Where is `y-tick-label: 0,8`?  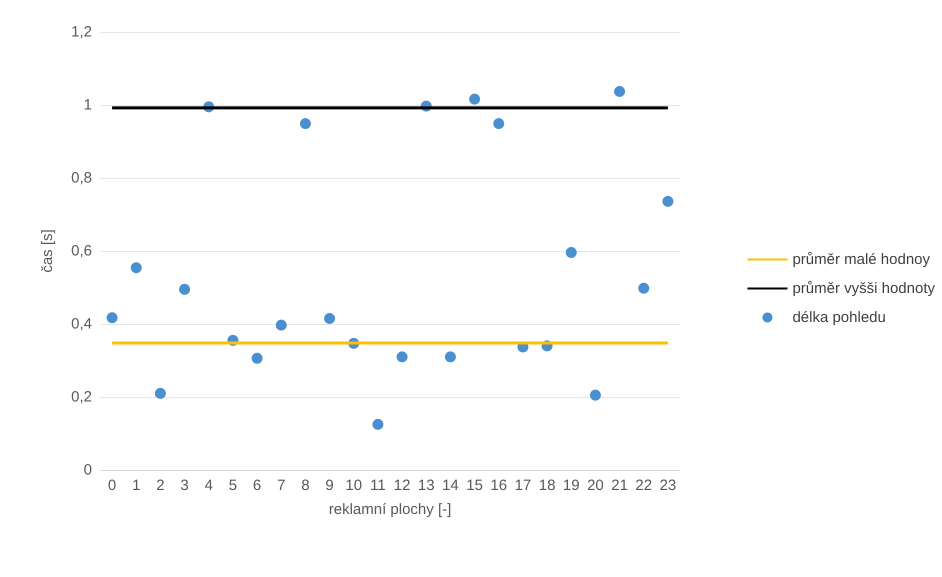
y-tick-label: 0,8 is located at coordinates (81, 178).